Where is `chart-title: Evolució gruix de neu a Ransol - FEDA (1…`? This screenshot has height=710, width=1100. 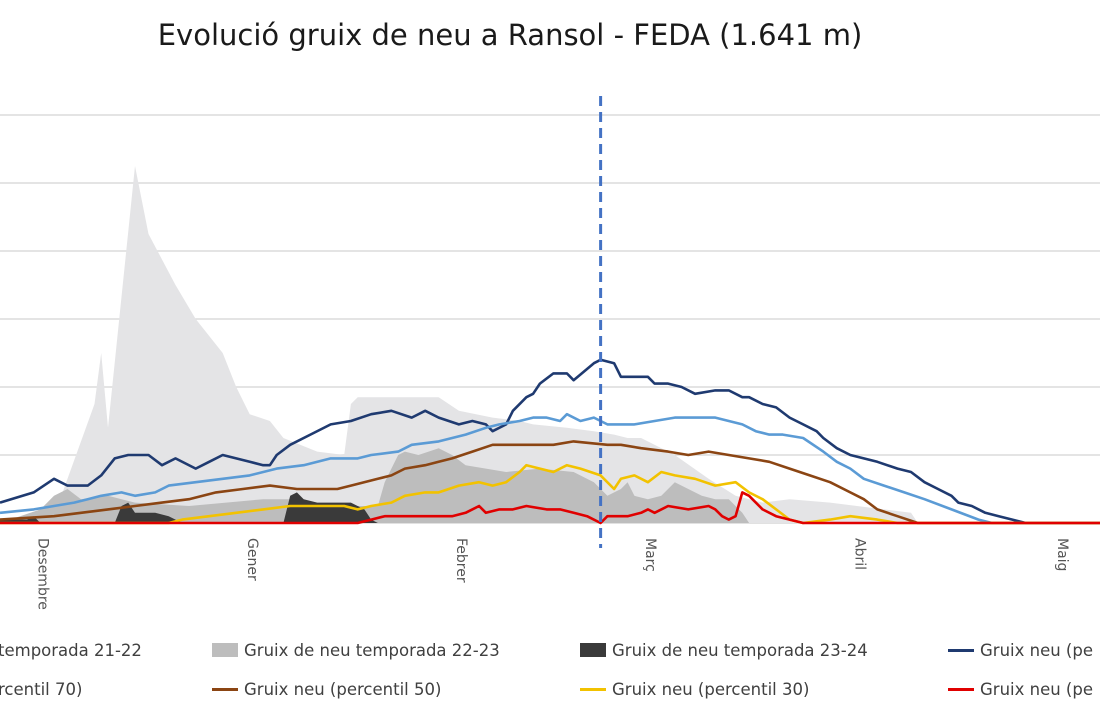 chart-title: Evolució gruix de neu a Ransol - FEDA (1… is located at coordinates (510, 35).